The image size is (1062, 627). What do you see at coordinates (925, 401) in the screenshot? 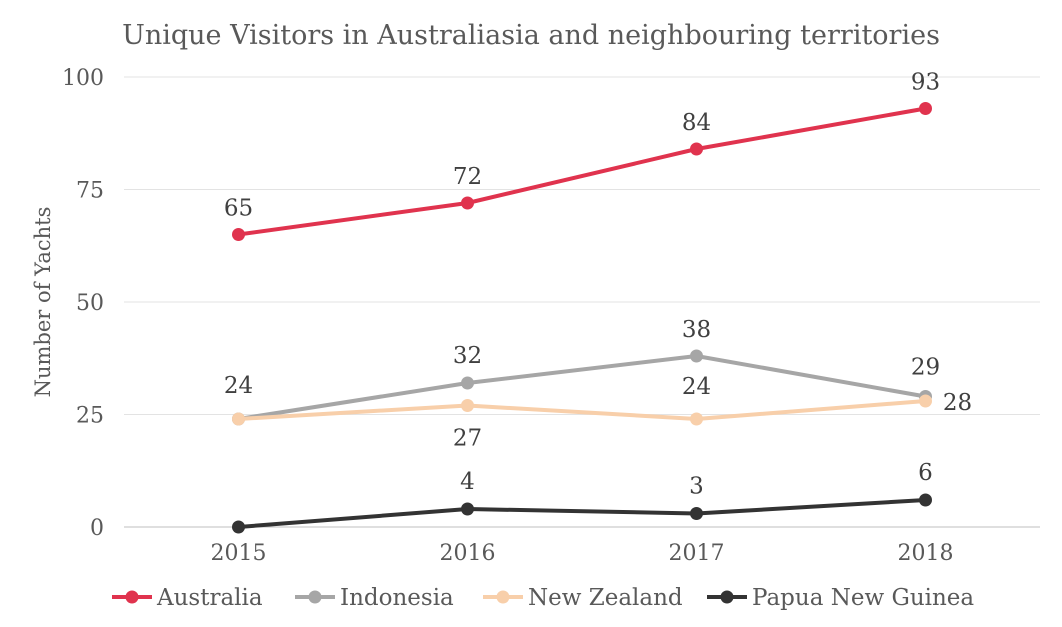
I see `point-new-zealand-2018` at bounding box center [925, 401].